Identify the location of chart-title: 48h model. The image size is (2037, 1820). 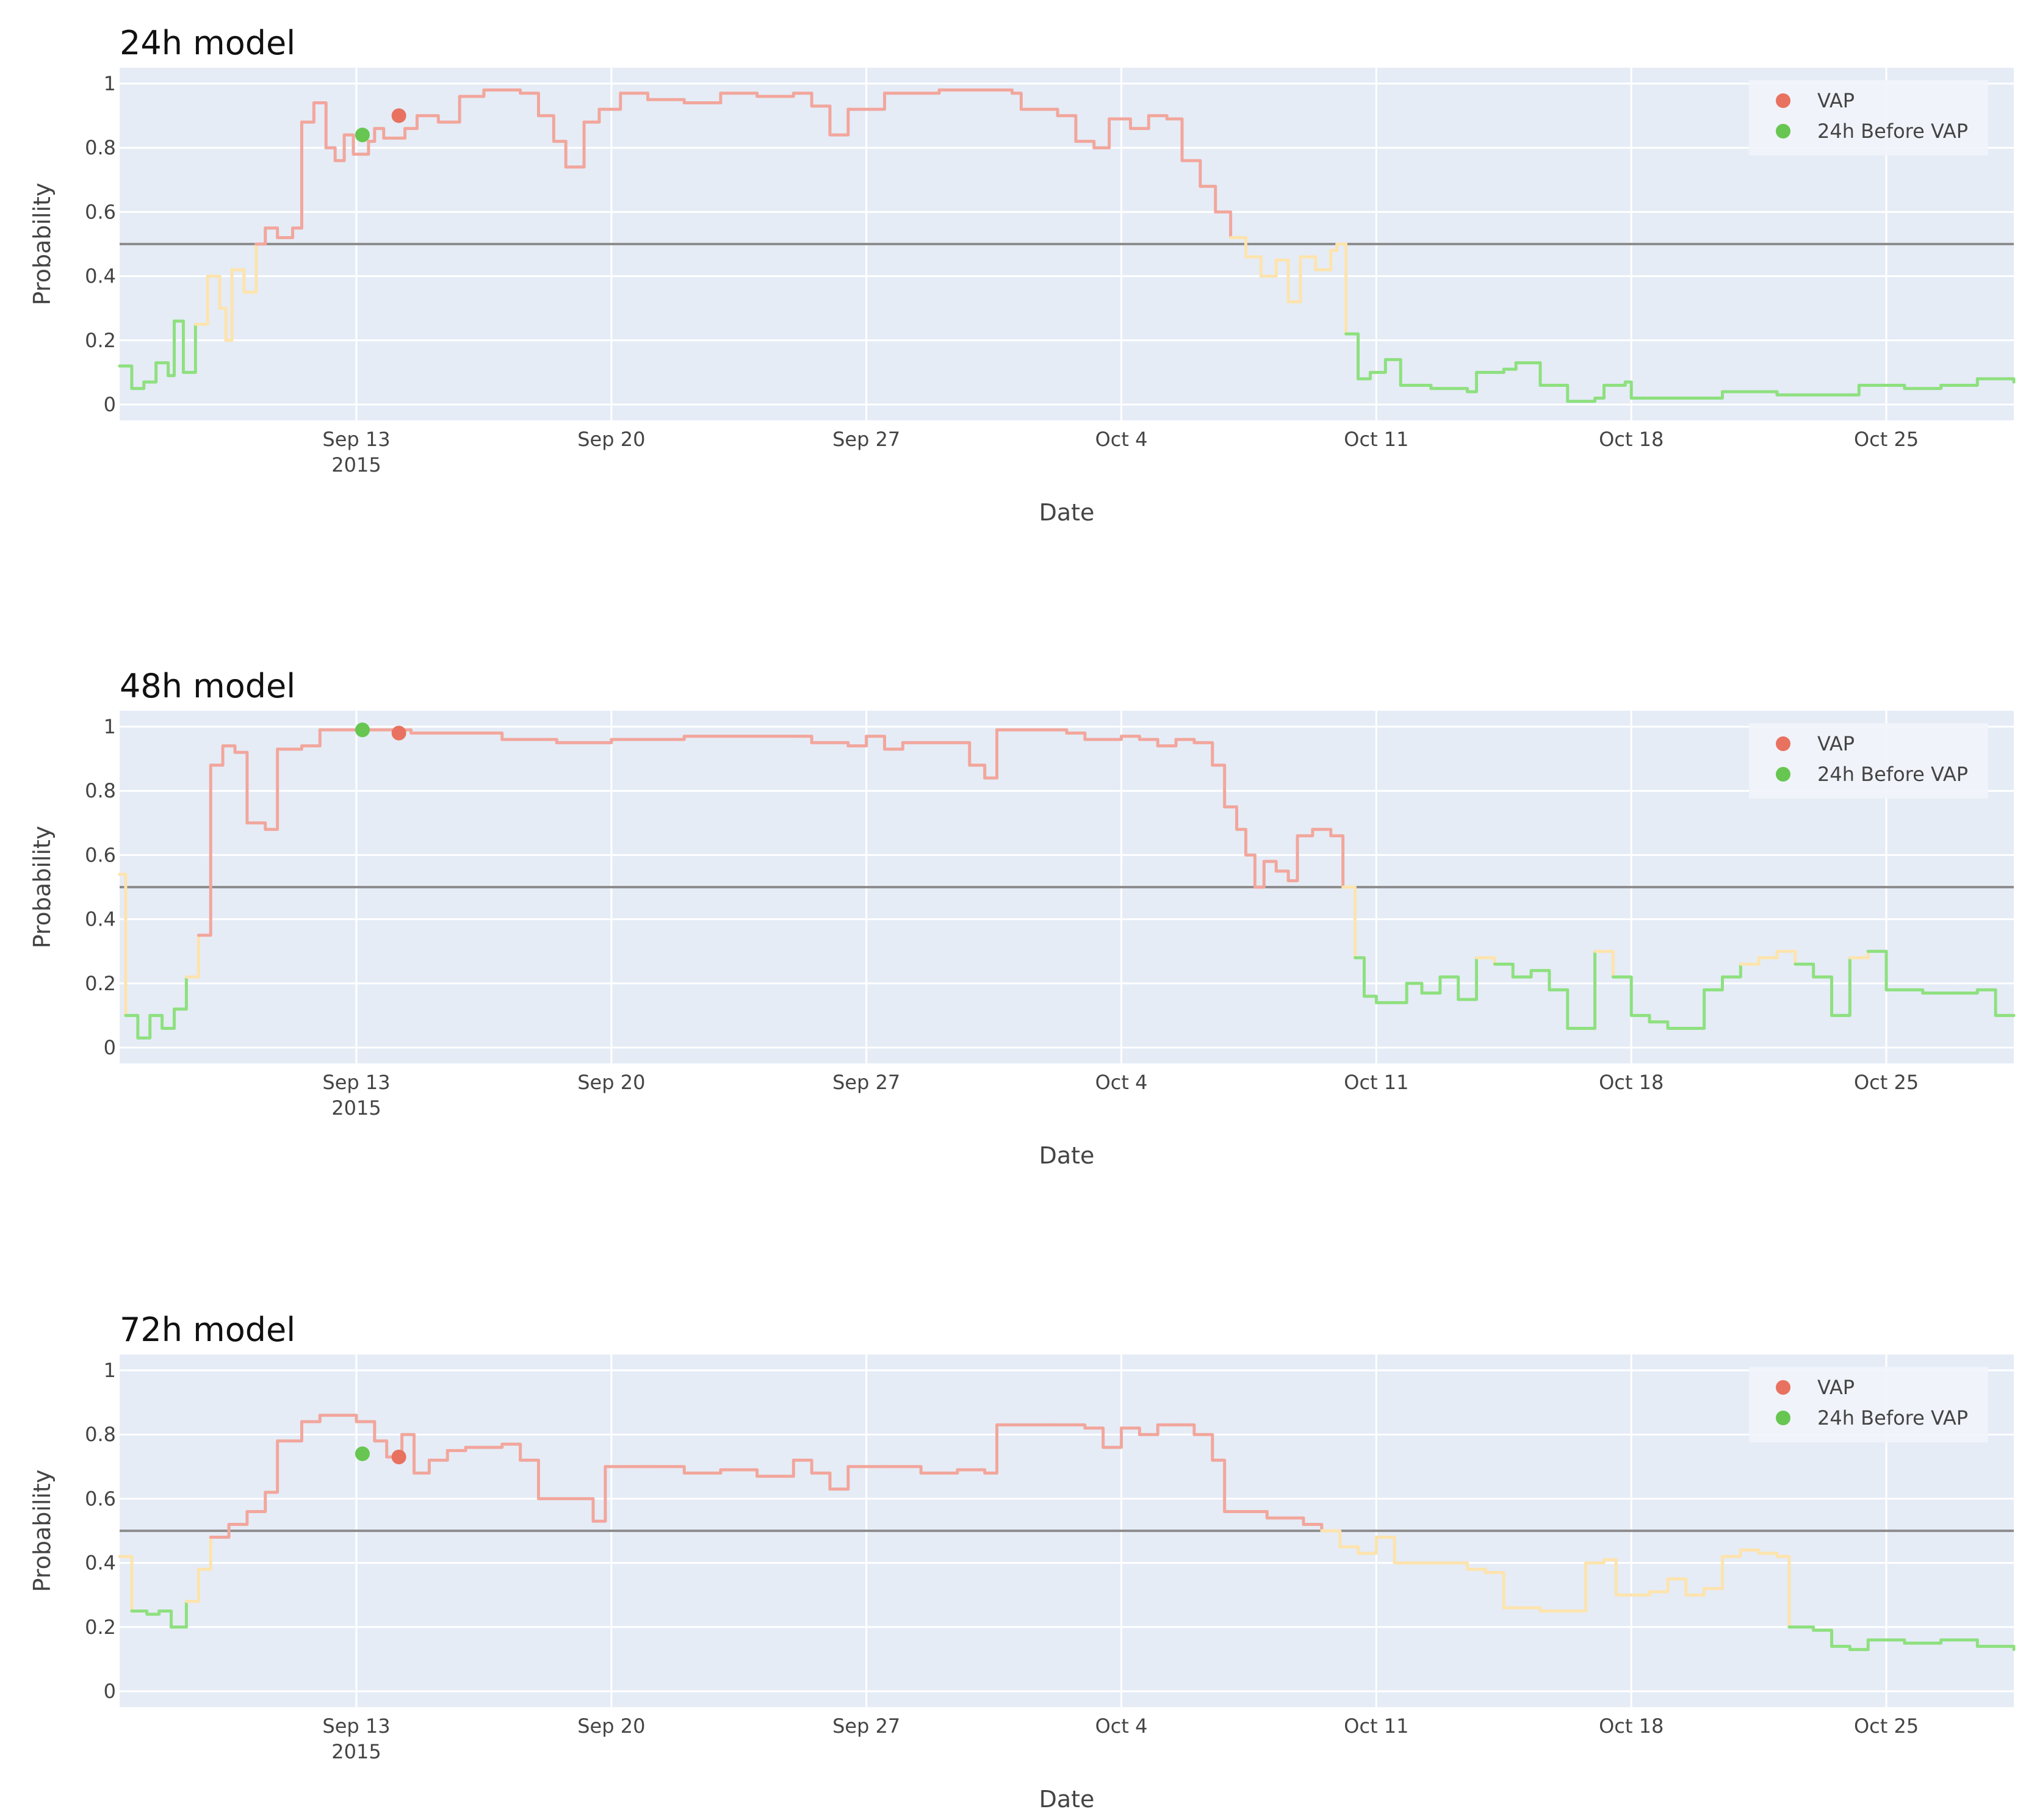
(207, 686).